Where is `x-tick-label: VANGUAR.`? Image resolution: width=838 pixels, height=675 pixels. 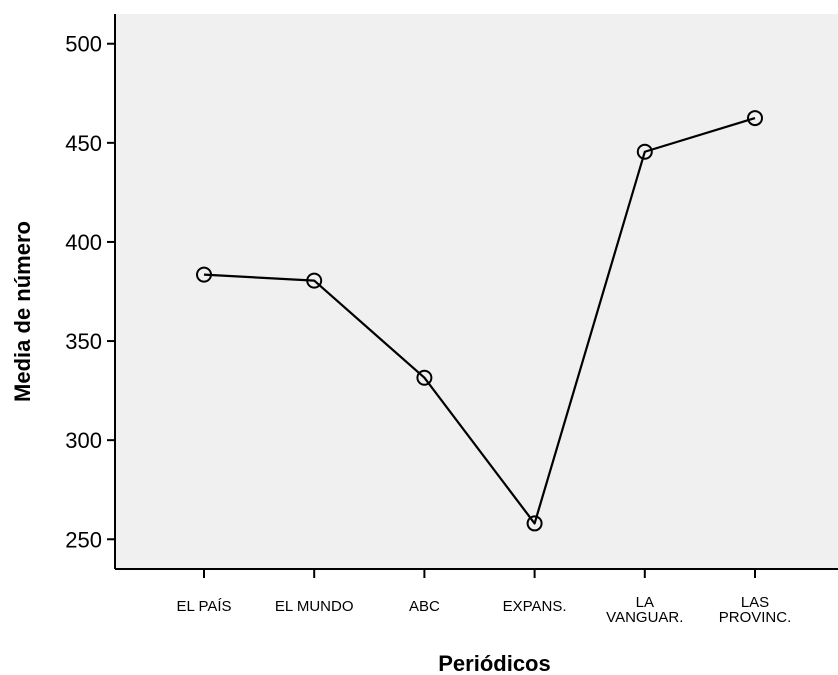 x-tick-label: VANGUAR. is located at coordinates (644, 617).